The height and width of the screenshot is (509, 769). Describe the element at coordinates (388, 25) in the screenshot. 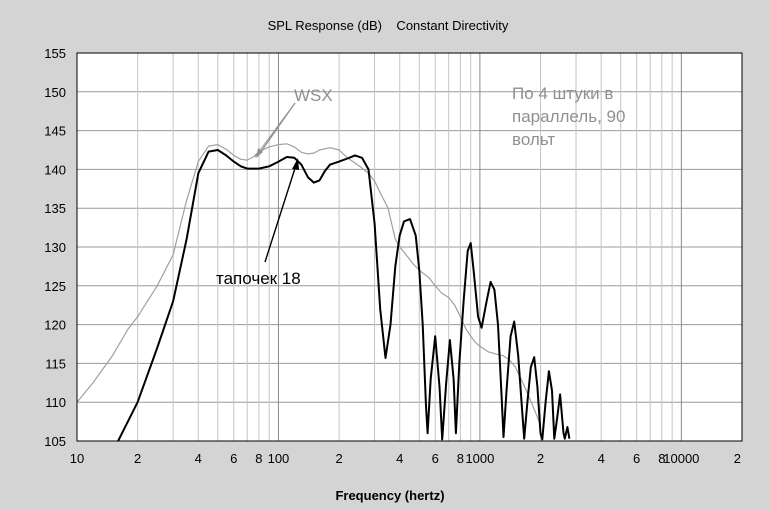

I see `chart-title: SPL Response (dB) Constant Directivity` at that location.